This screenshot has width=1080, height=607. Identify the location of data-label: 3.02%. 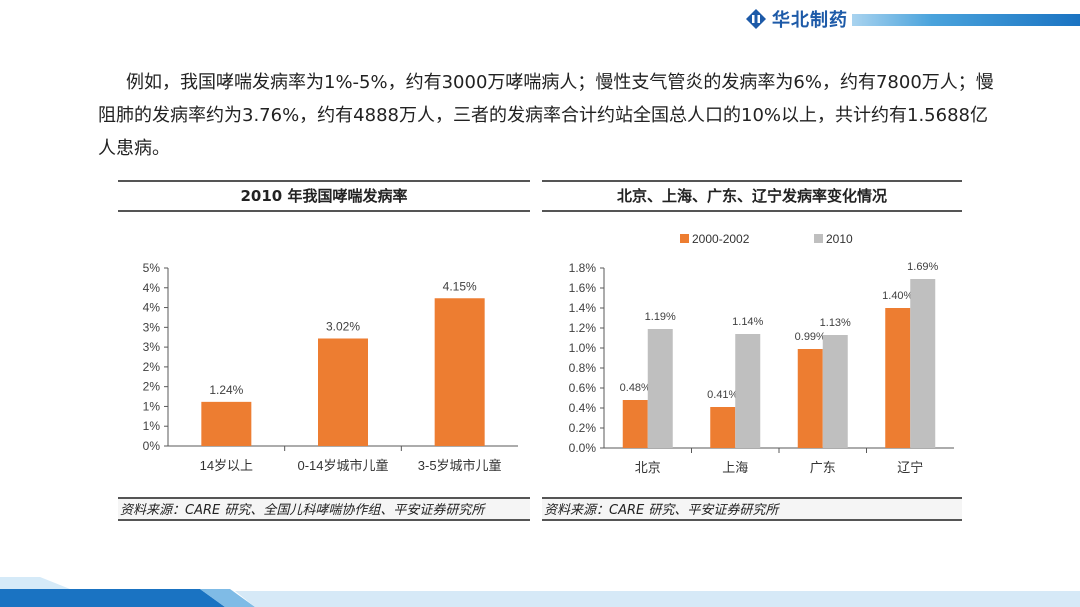
(343, 326).